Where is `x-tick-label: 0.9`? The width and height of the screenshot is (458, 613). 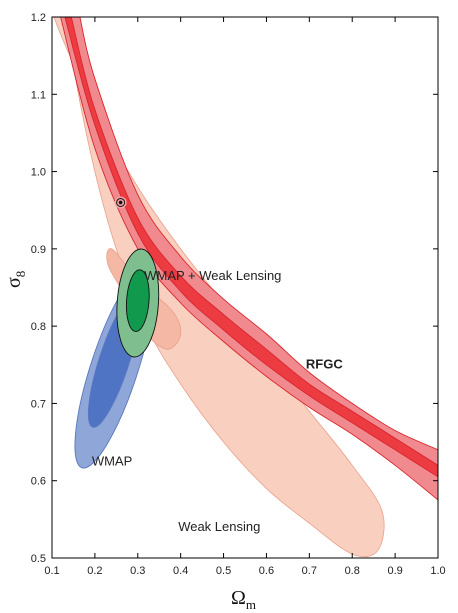
x-tick-label: 0.9 is located at coordinates (394, 571).